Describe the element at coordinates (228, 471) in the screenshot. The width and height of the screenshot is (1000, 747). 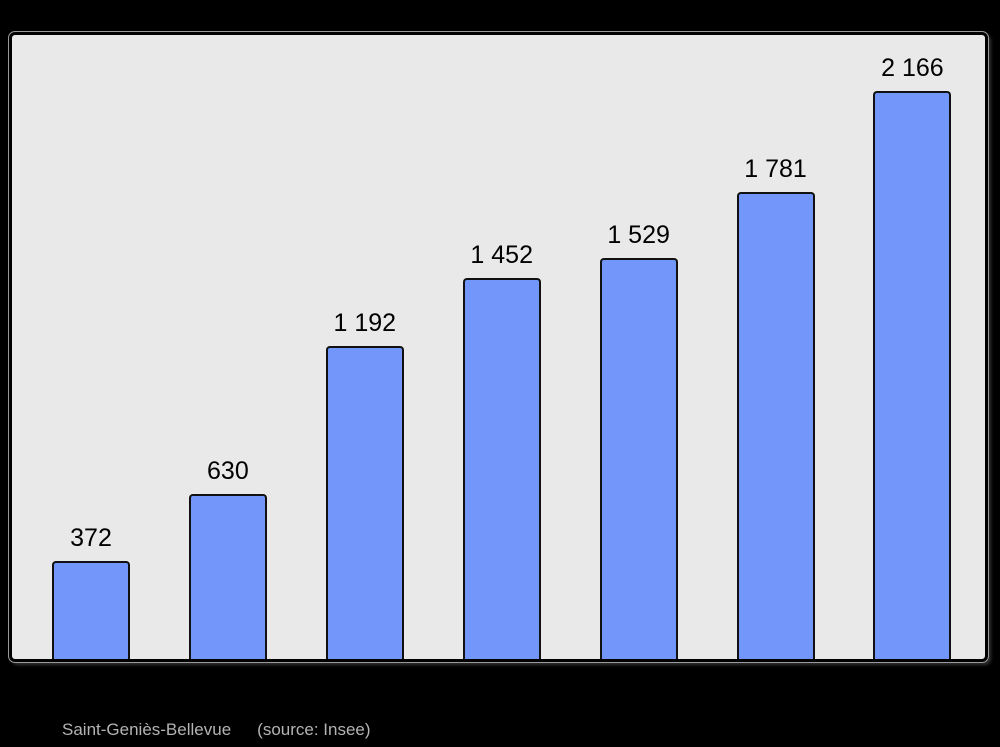
I see `bar-value-label: 630` at that location.